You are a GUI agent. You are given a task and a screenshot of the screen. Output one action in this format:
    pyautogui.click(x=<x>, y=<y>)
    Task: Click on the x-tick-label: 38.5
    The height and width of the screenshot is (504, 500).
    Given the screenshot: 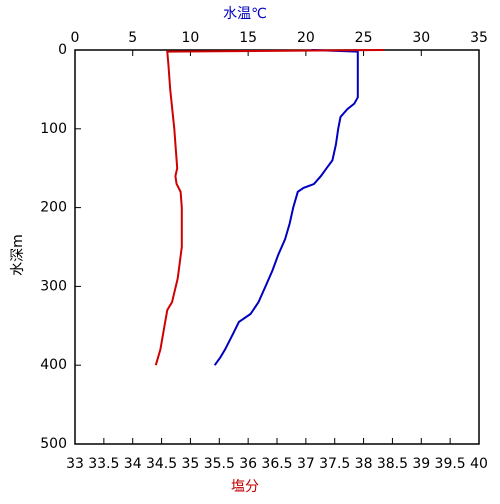 What is the action you would take?
    pyautogui.click(x=392, y=464)
    